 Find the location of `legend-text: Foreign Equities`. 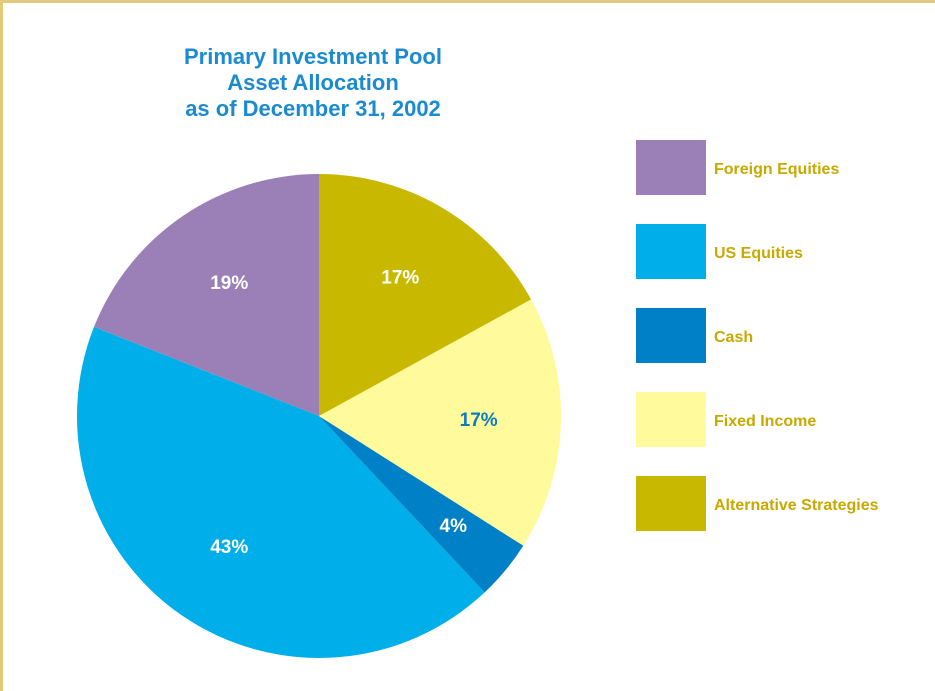

legend-text: Foreign Equities is located at coordinates (776, 169).